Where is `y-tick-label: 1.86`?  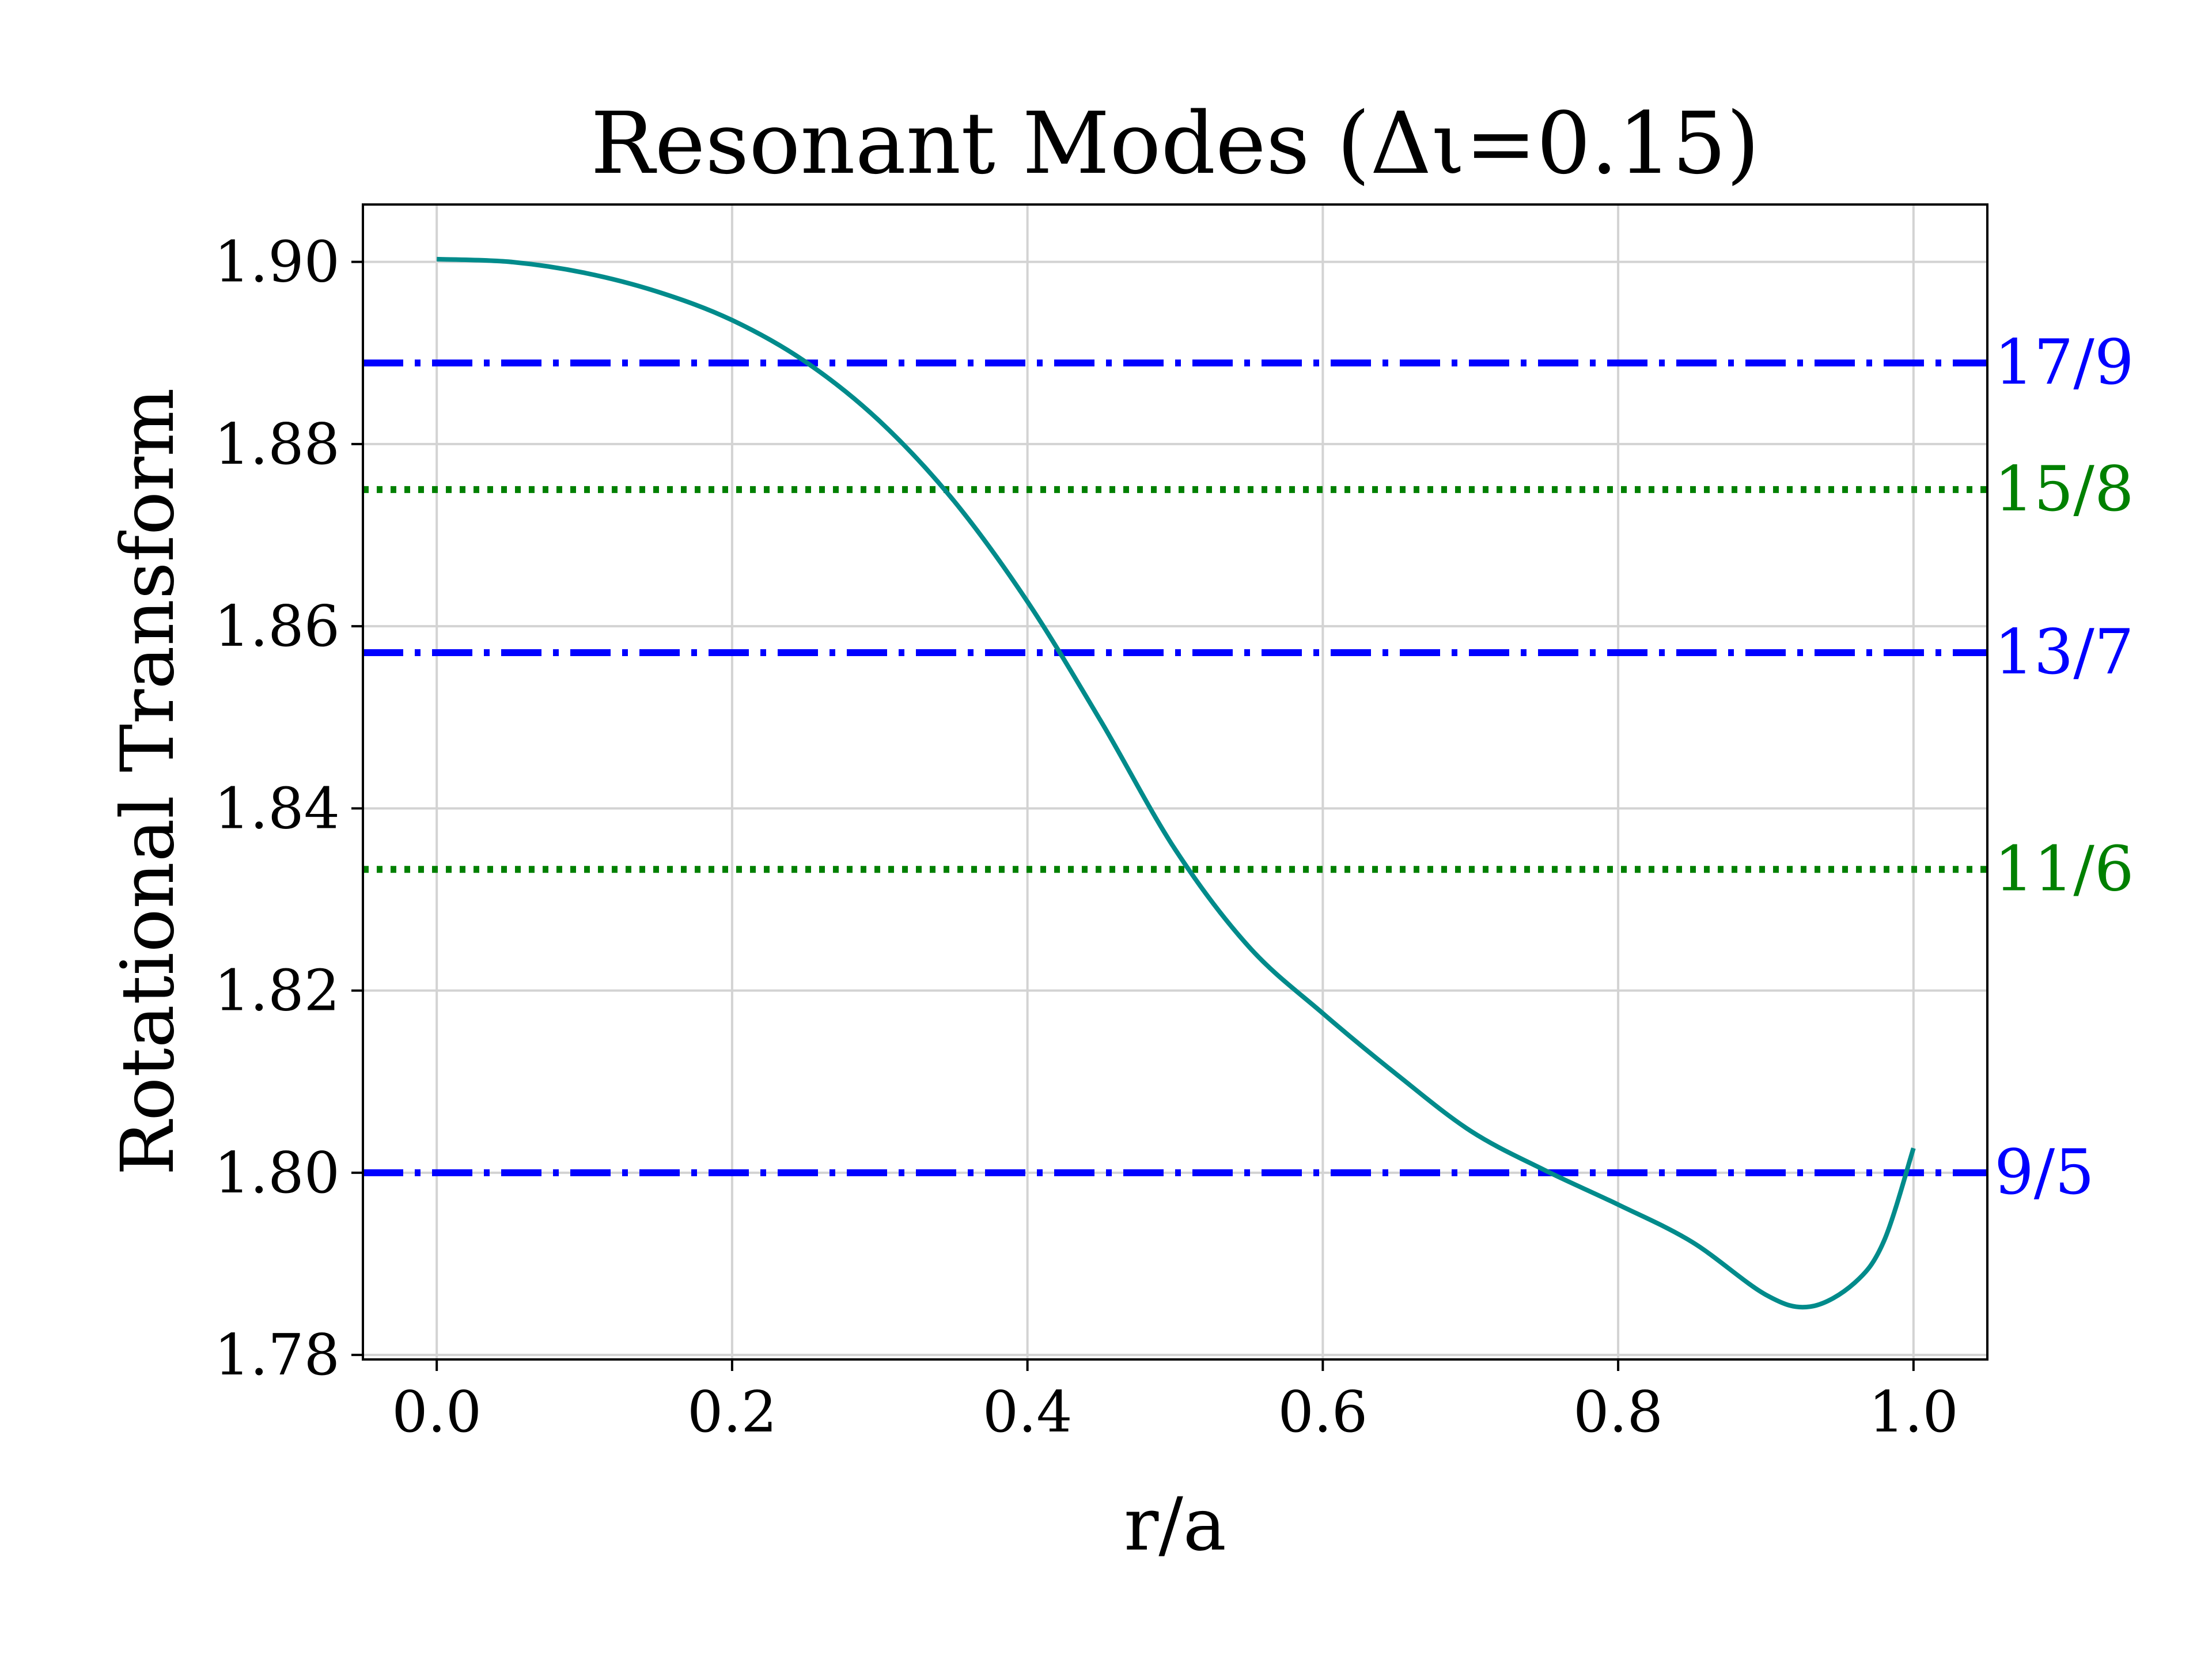
y-tick-label: 1.86 is located at coordinates (277, 627).